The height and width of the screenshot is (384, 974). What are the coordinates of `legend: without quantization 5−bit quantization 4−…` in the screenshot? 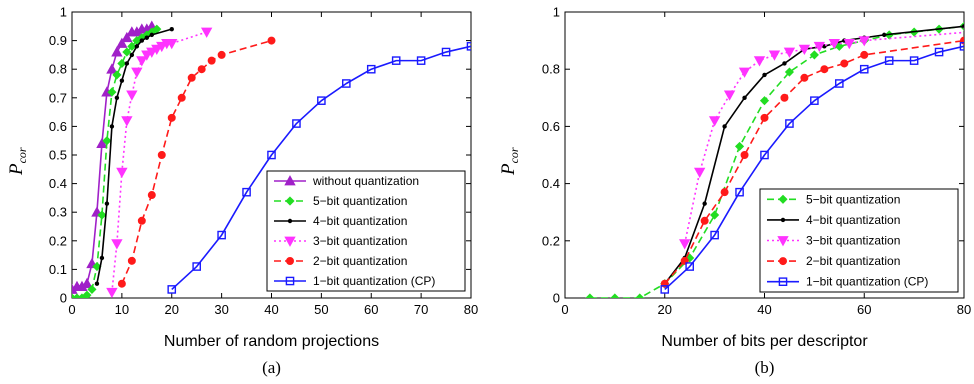 It's located at (366, 231).